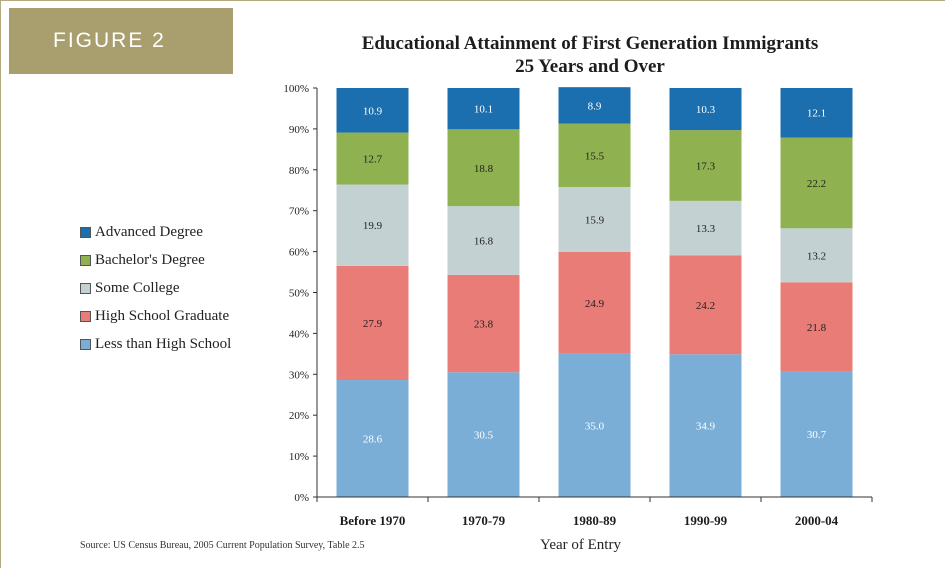 The width and height of the screenshot is (946, 569). I want to click on legend-label: Advanced Degree, so click(149, 231).